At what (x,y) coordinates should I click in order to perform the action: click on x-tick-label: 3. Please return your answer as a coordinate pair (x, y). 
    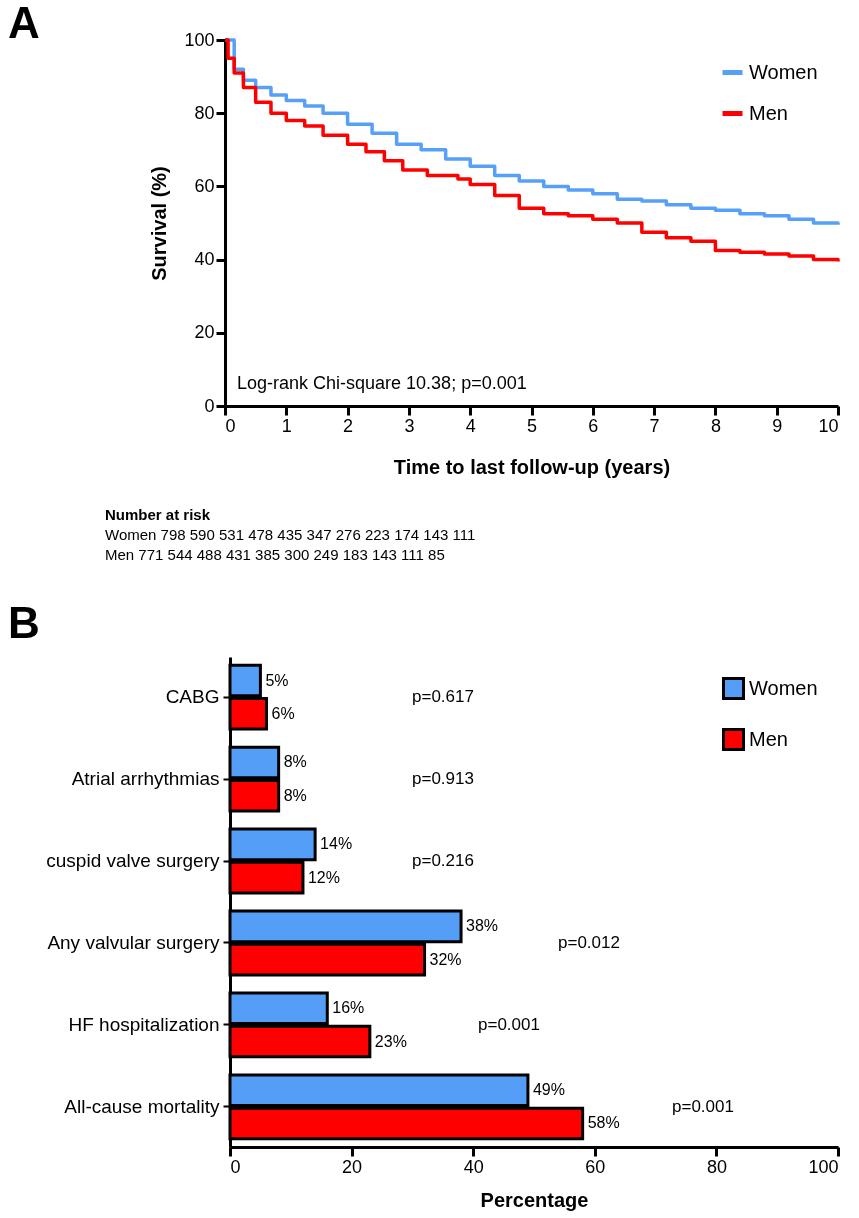
    Looking at the image, I should click on (409, 425).